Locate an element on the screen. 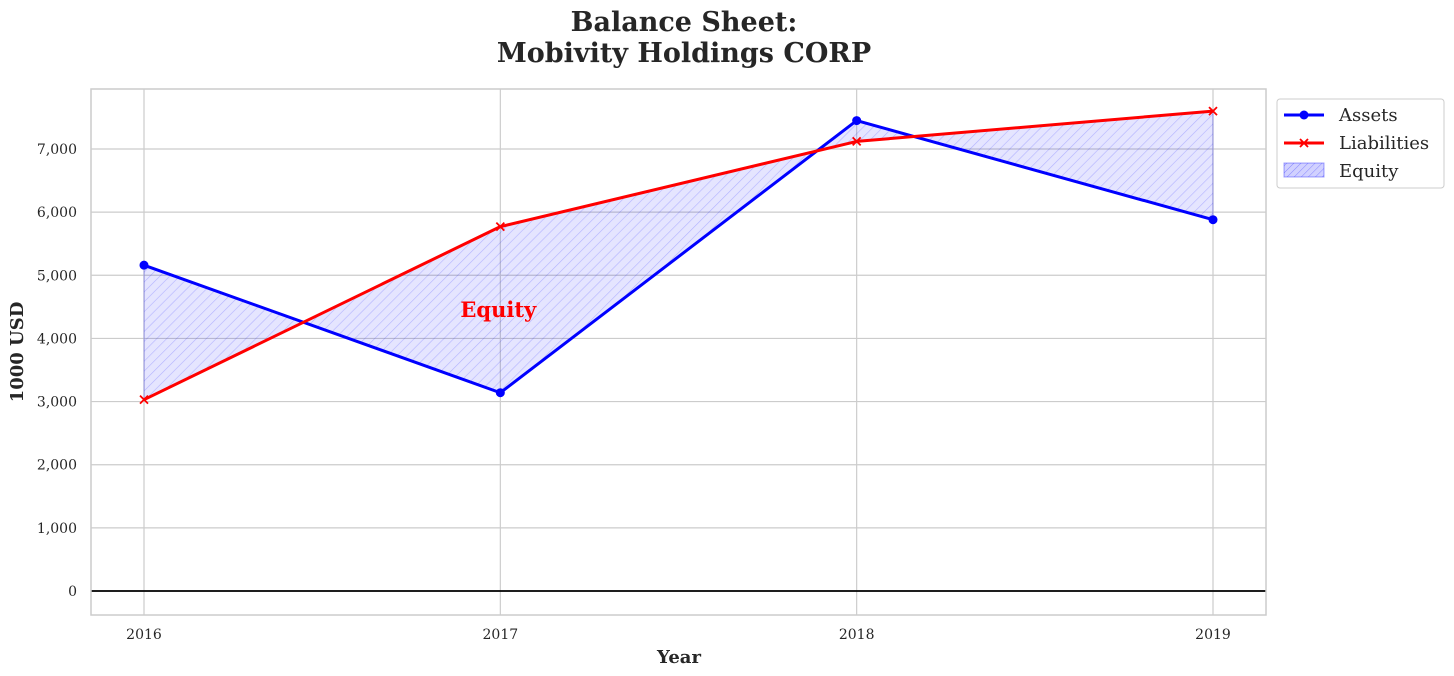 This screenshot has height=676, width=1454. legend-equity-label: Equity is located at coordinates (1369, 171).